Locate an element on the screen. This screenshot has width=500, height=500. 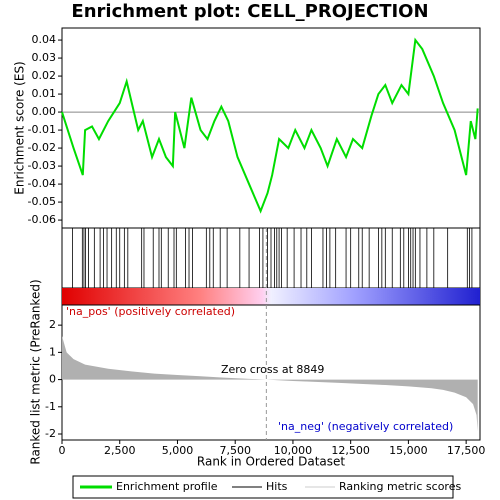
y-tick-label: 0 is located at coordinates (52, 379).